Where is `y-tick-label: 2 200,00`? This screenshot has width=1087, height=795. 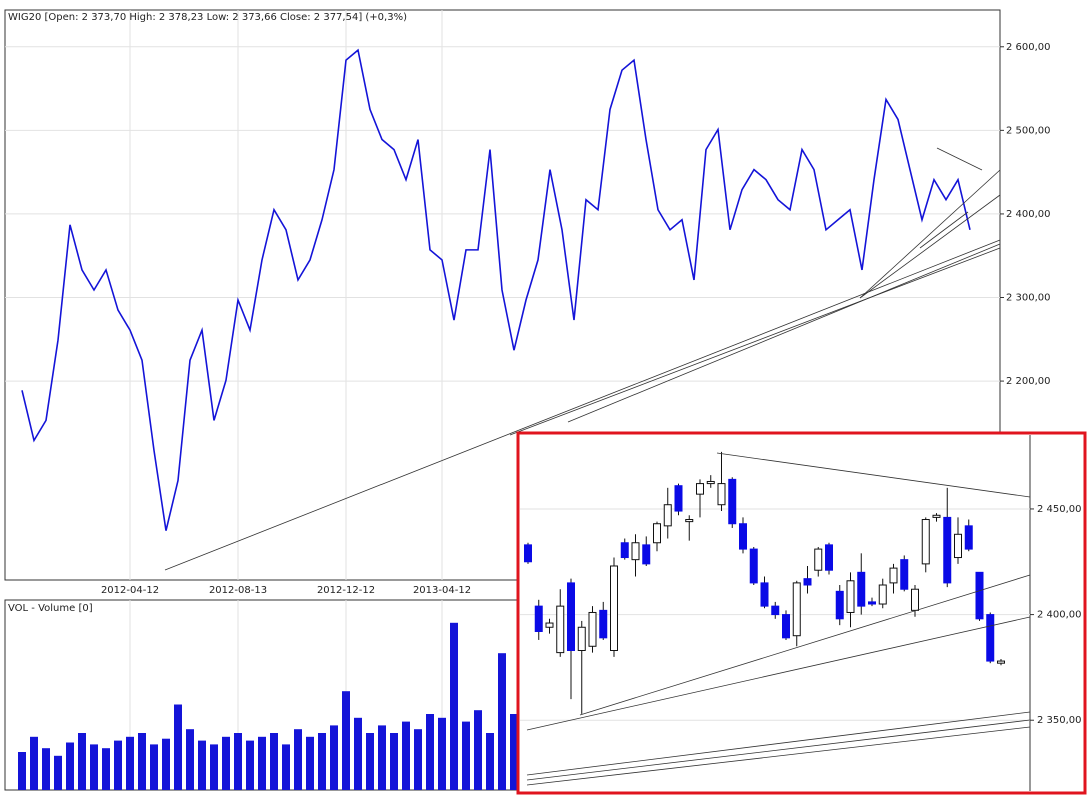
y-tick-label: 2 200,00 is located at coordinates (1028, 381).